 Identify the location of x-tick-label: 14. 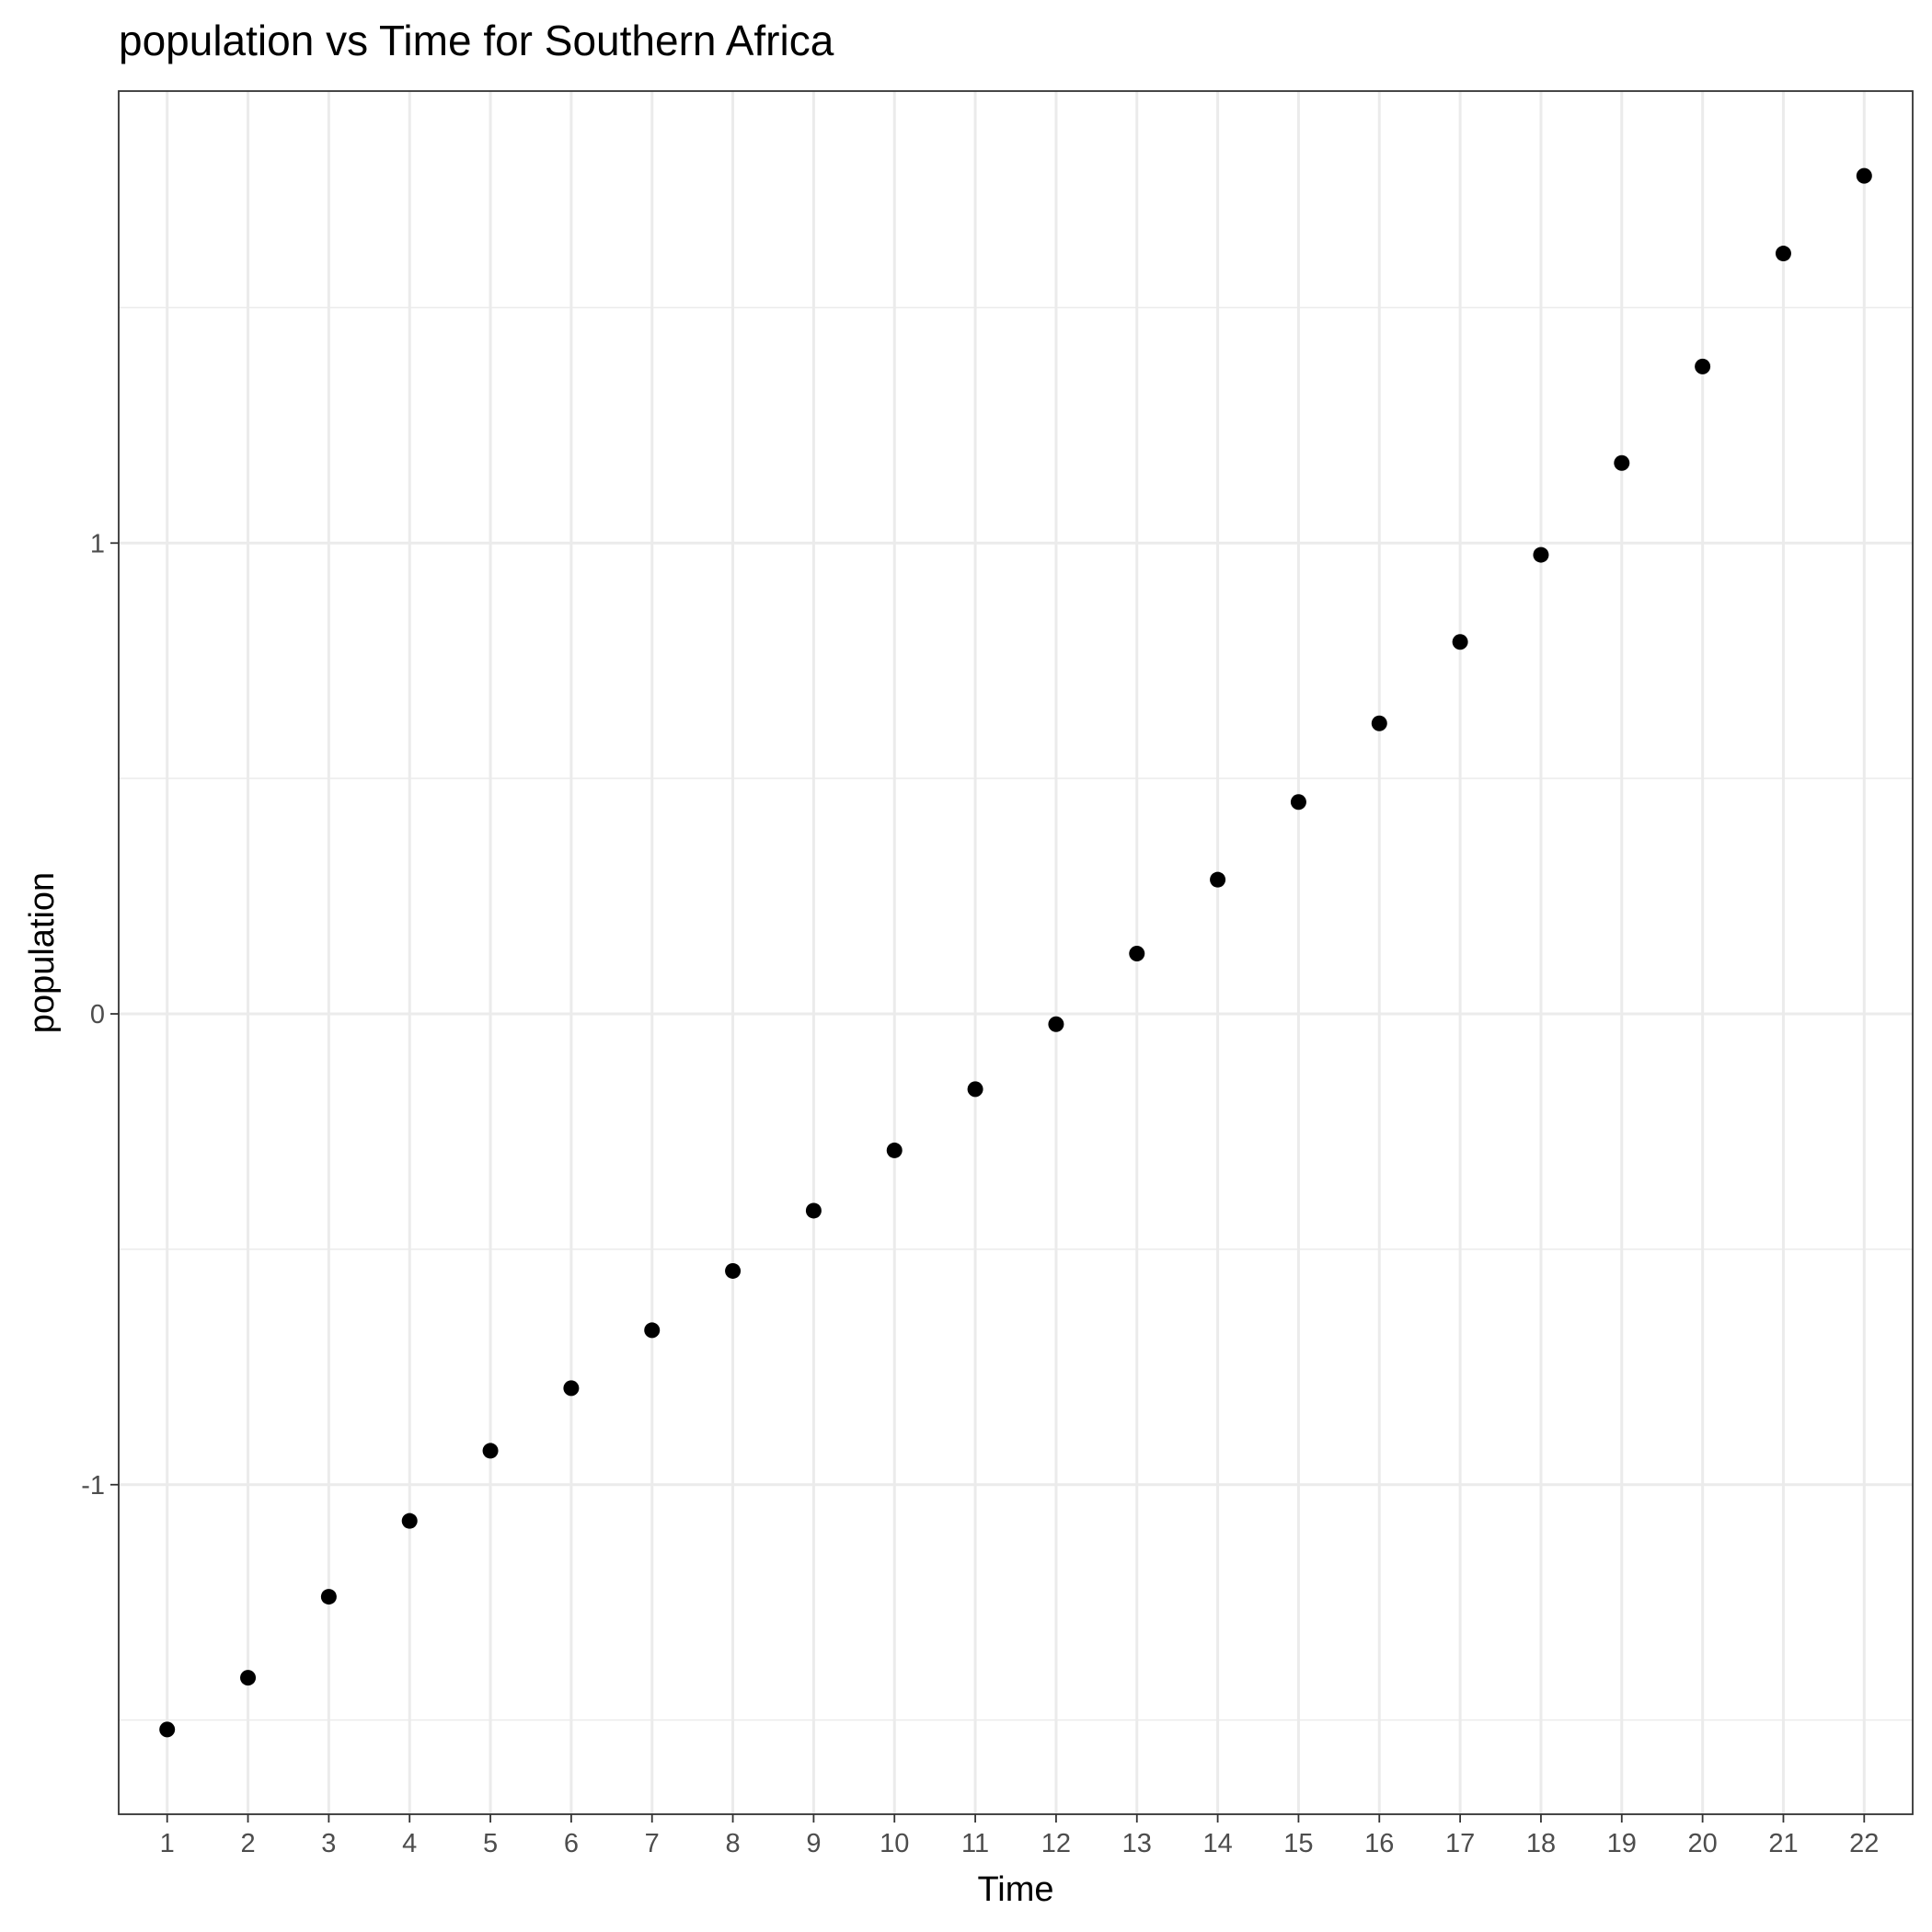
(1217, 1843).